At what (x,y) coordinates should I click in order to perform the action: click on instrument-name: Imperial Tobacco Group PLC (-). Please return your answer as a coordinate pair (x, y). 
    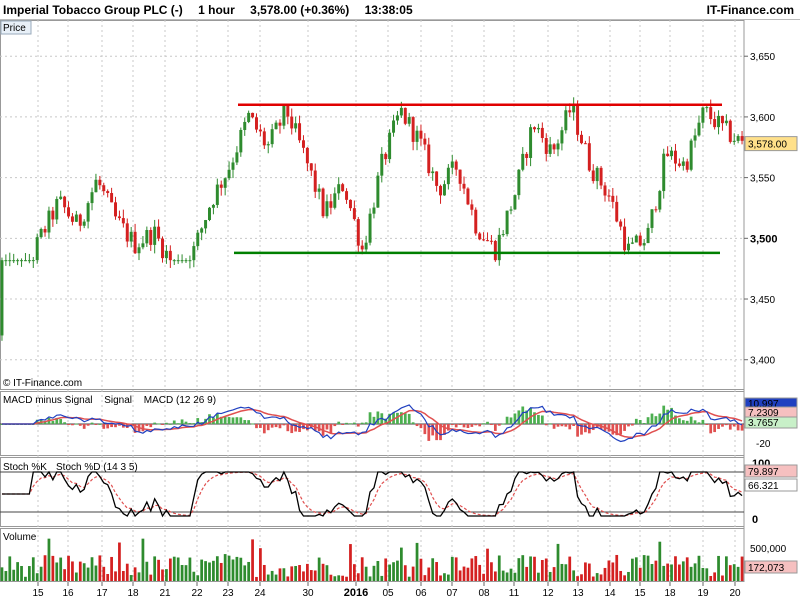
    Looking at the image, I should click on (93, 10).